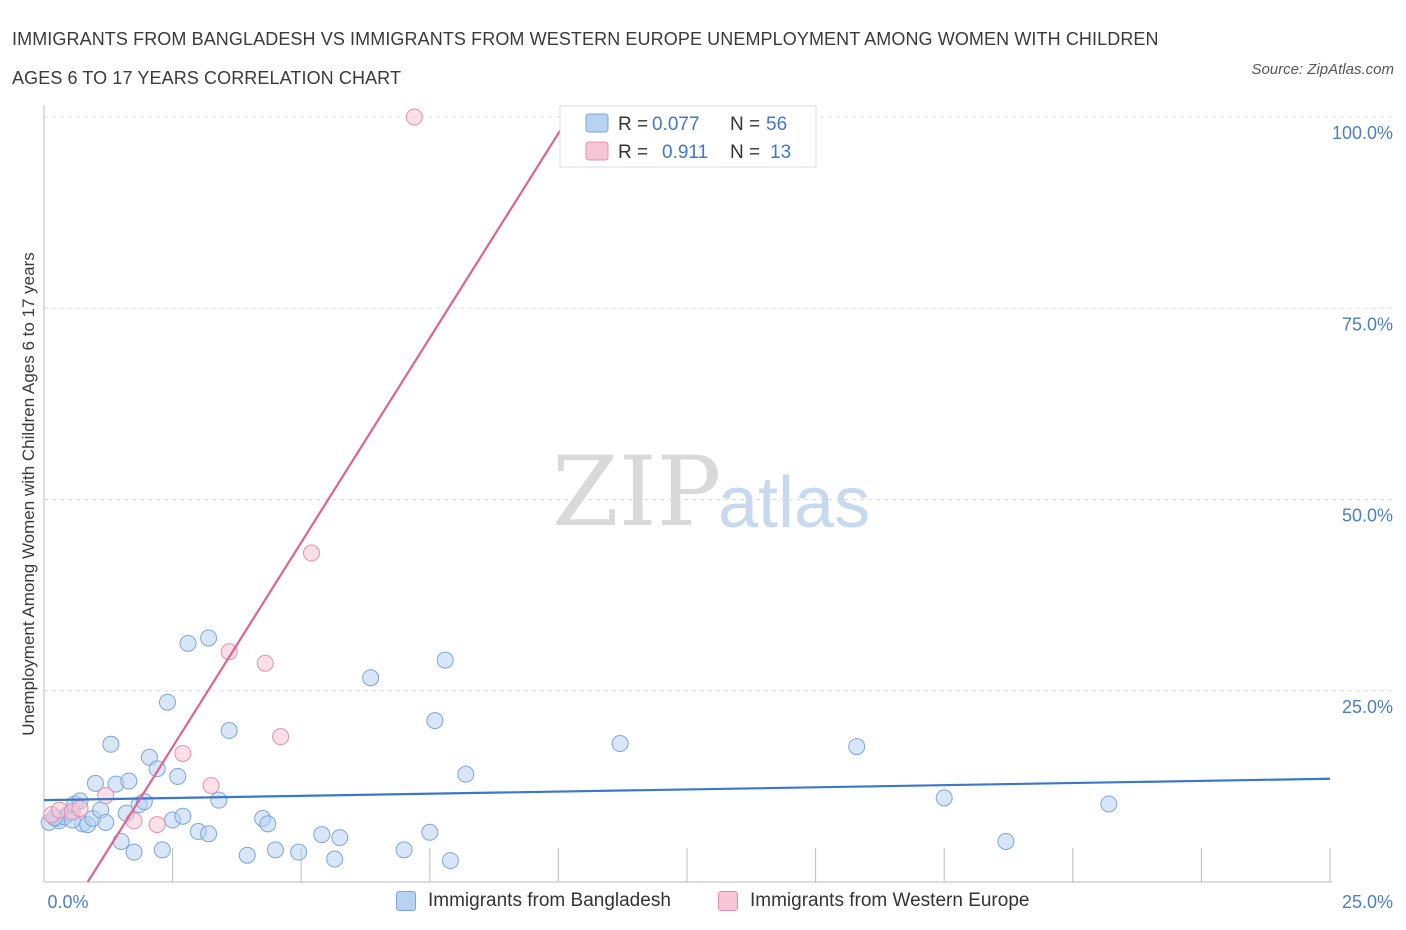 The height and width of the screenshot is (930, 1406). What do you see at coordinates (1367, 516) in the screenshot?
I see `y-tick-label-50: 50.0%` at bounding box center [1367, 516].